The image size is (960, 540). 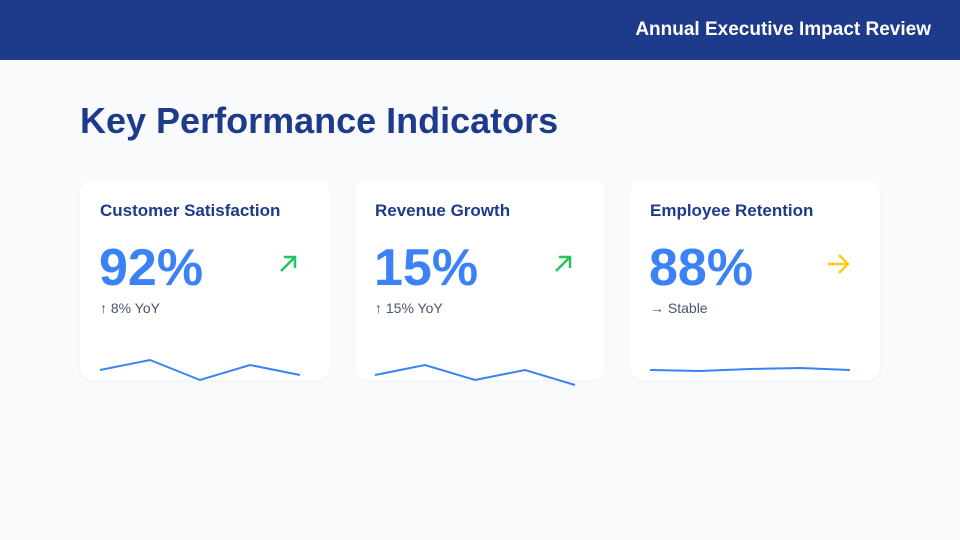 What do you see at coordinates (190, 210) in the screenshot?
I see `kpi-label: Customer Satisfaction` at bounding box center [190, 210].